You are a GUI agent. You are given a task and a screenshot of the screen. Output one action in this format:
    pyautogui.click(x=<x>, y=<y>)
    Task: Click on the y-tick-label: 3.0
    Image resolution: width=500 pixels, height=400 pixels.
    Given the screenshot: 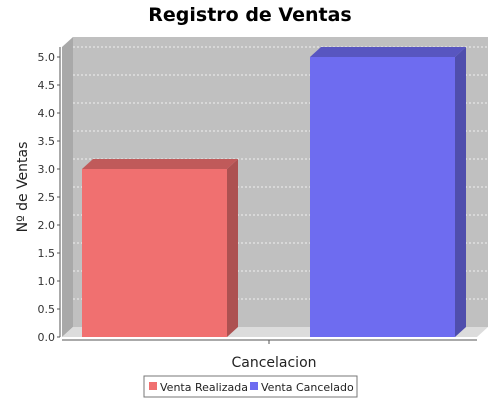 What is the action you would take?
    pyautogui.click(x=47, y=169)
    